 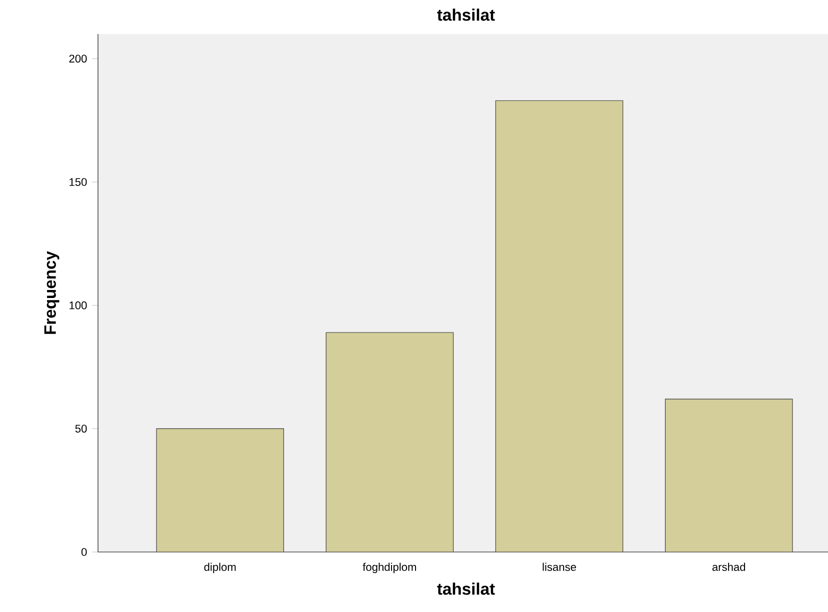 I want to click on y-tick-label: 150, so click(x=78, y=182).